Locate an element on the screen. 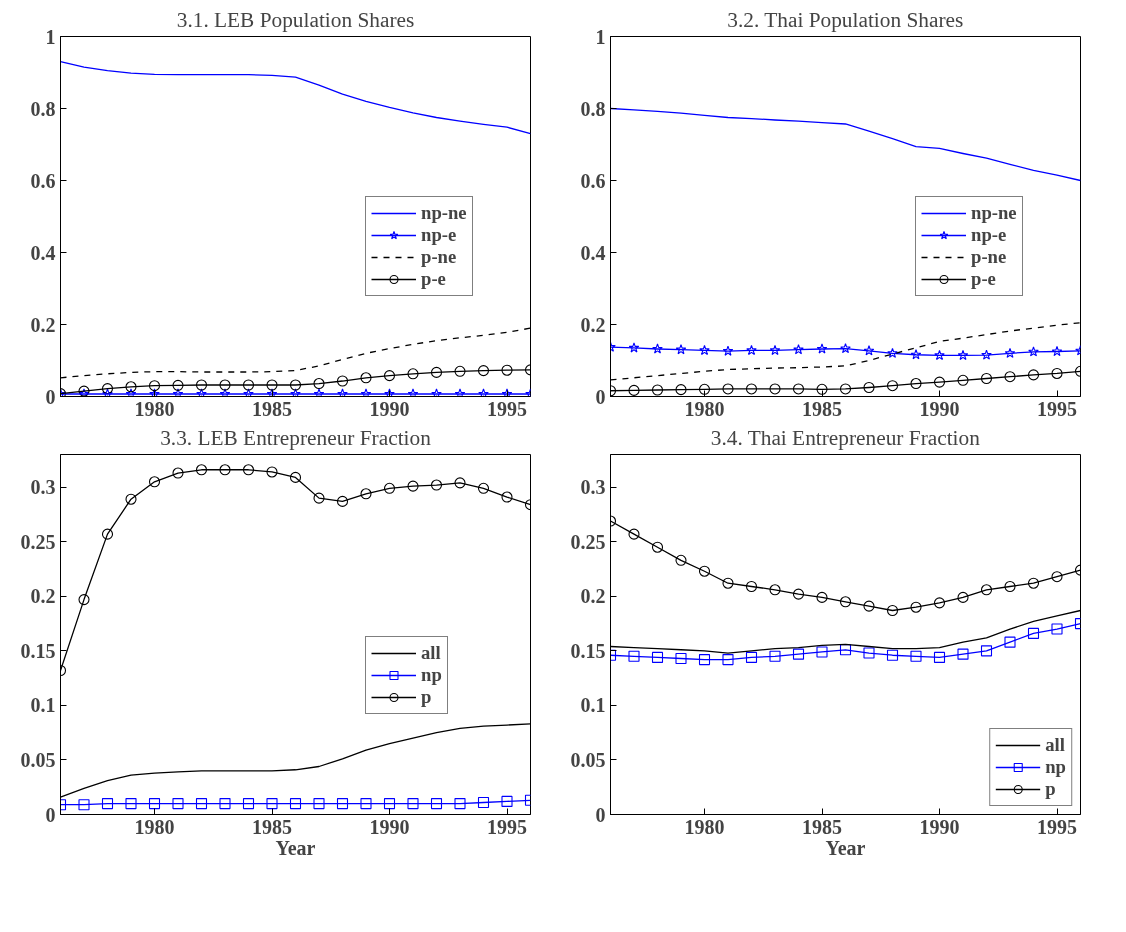  chart-title: 3.4. Thai Entrepreneur Fraction is located at coordinates (845, 437).